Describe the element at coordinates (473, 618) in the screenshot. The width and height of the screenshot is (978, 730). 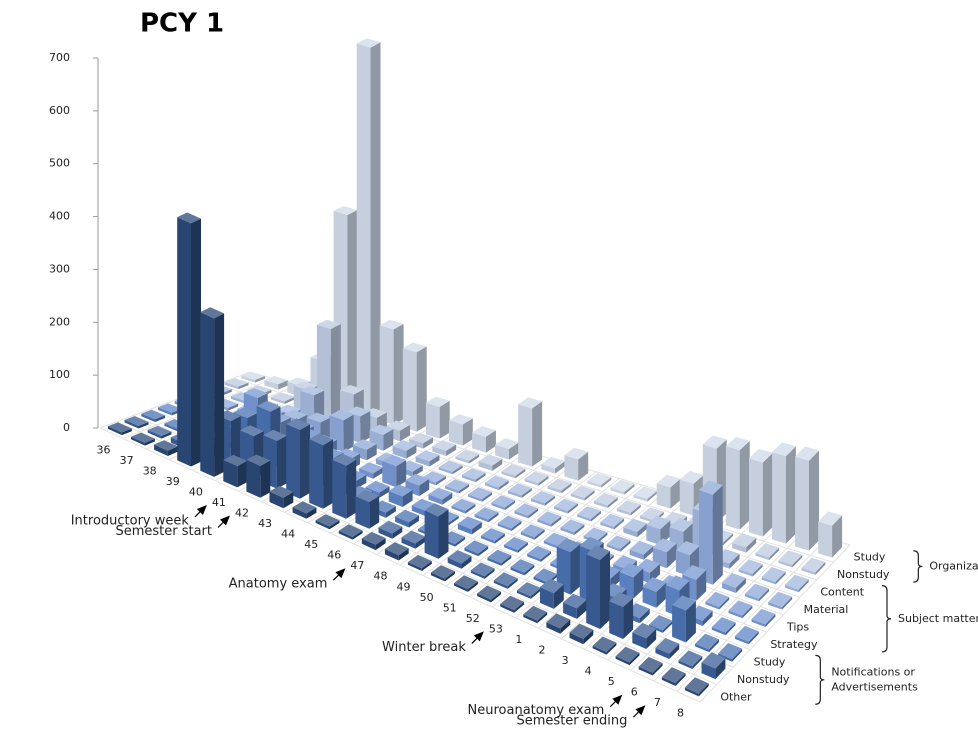
I see `x-tick-label: 52` at that location.